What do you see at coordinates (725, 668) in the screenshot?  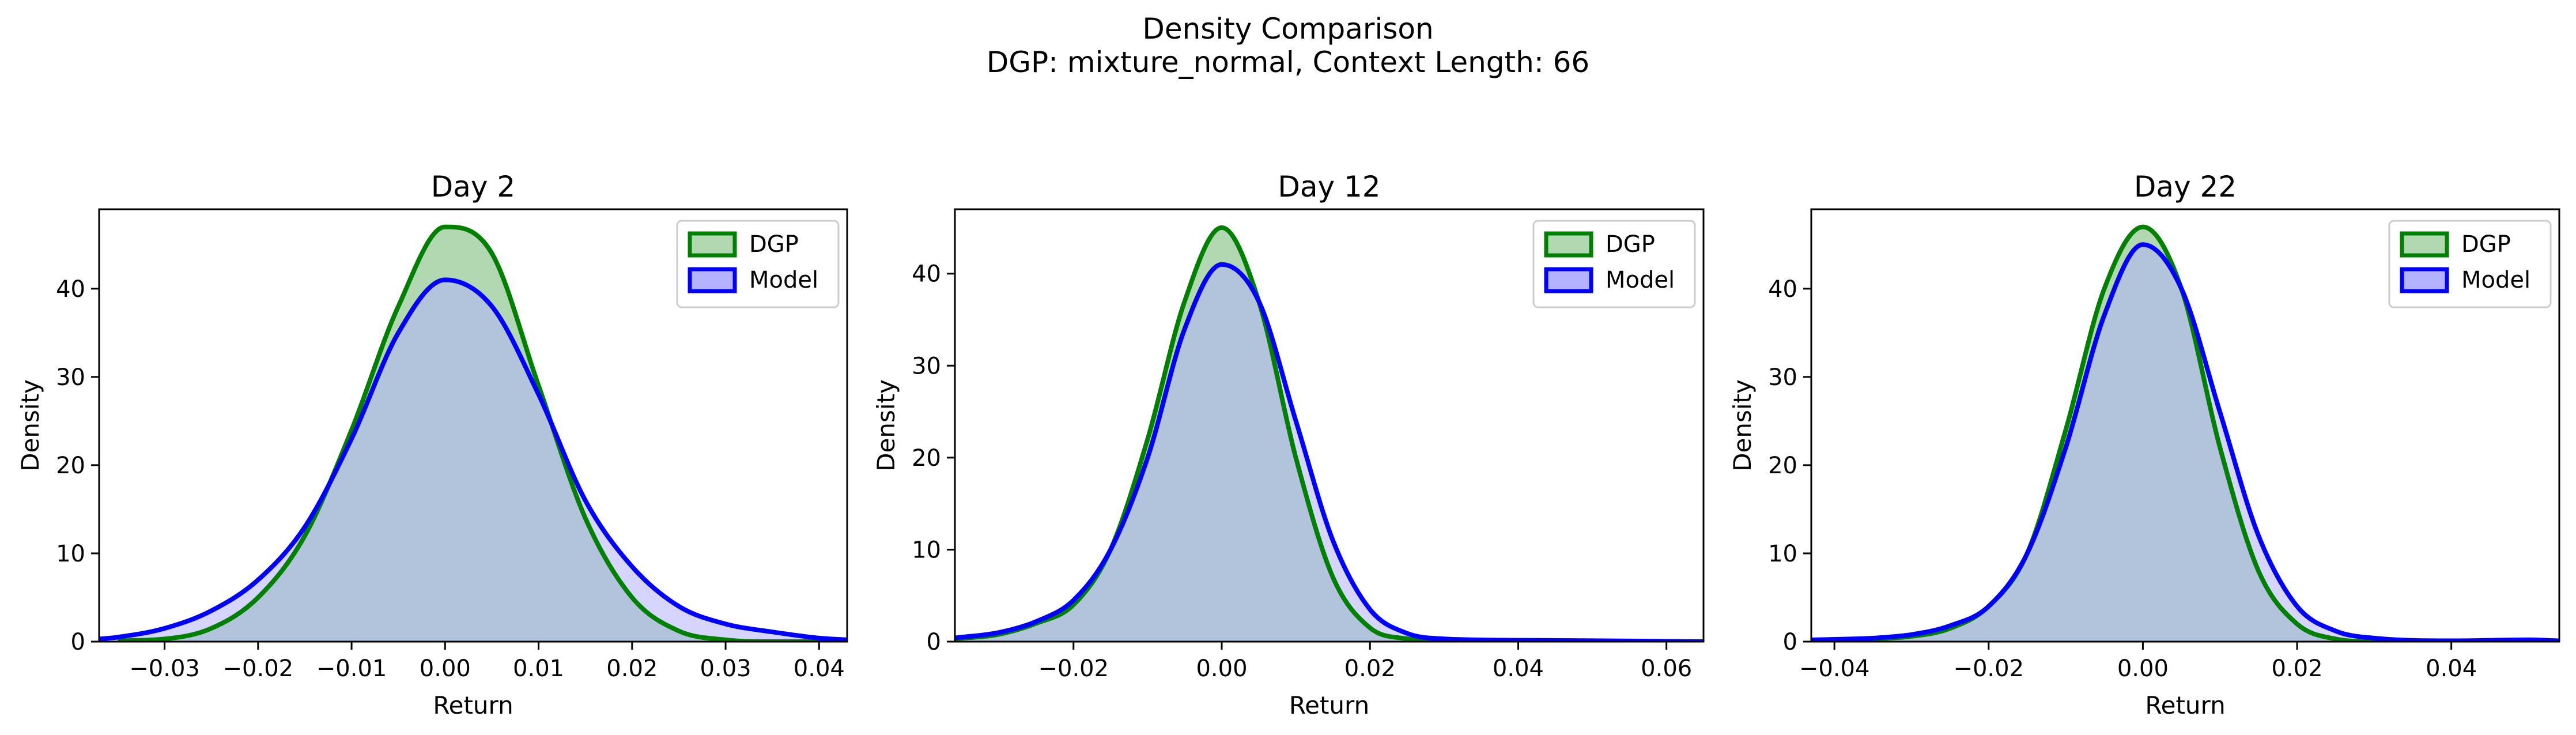 I see `x-tick-label: 0.03` at bounding box center [725, 668].